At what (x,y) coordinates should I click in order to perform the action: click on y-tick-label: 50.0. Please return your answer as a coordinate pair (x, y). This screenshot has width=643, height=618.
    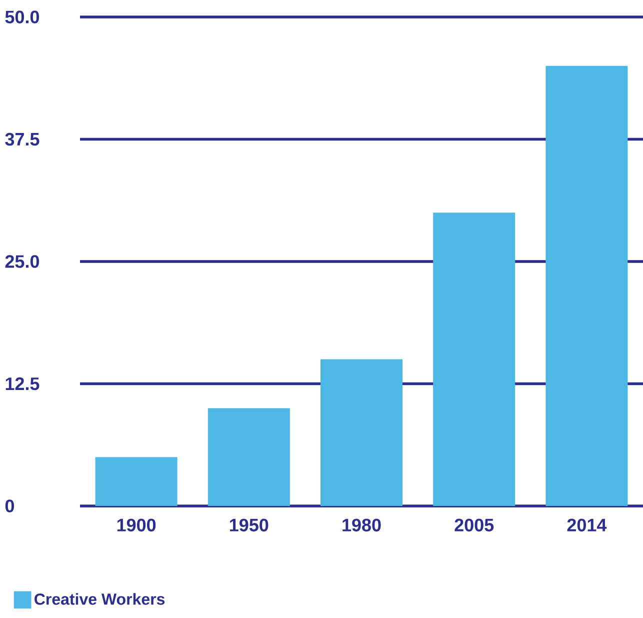
    Looking at the image, I should click on (22, 17).